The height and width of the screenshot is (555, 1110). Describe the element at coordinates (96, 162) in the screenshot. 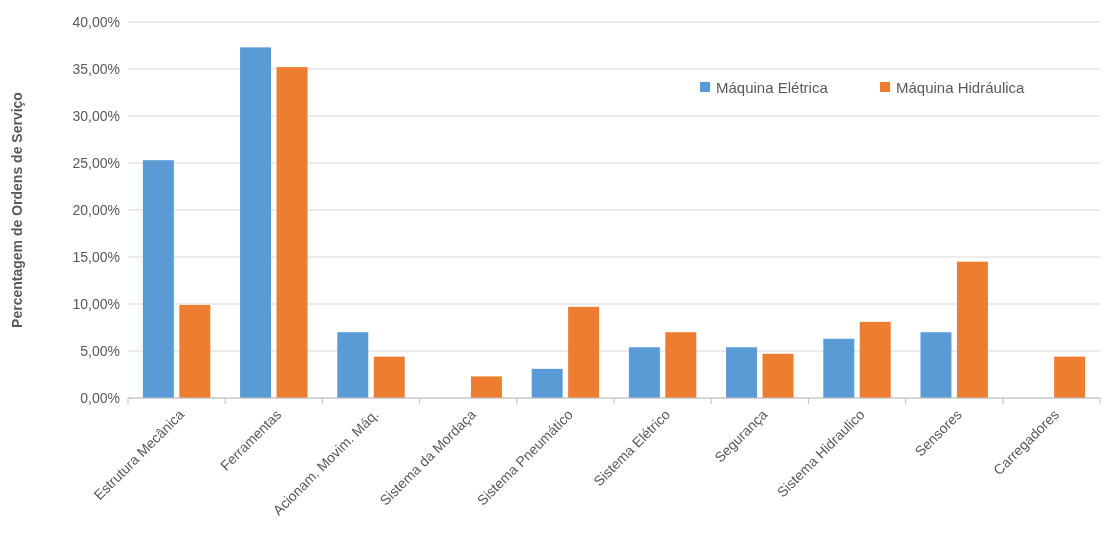

I see `y-tick-label: 25,00%` at that location.